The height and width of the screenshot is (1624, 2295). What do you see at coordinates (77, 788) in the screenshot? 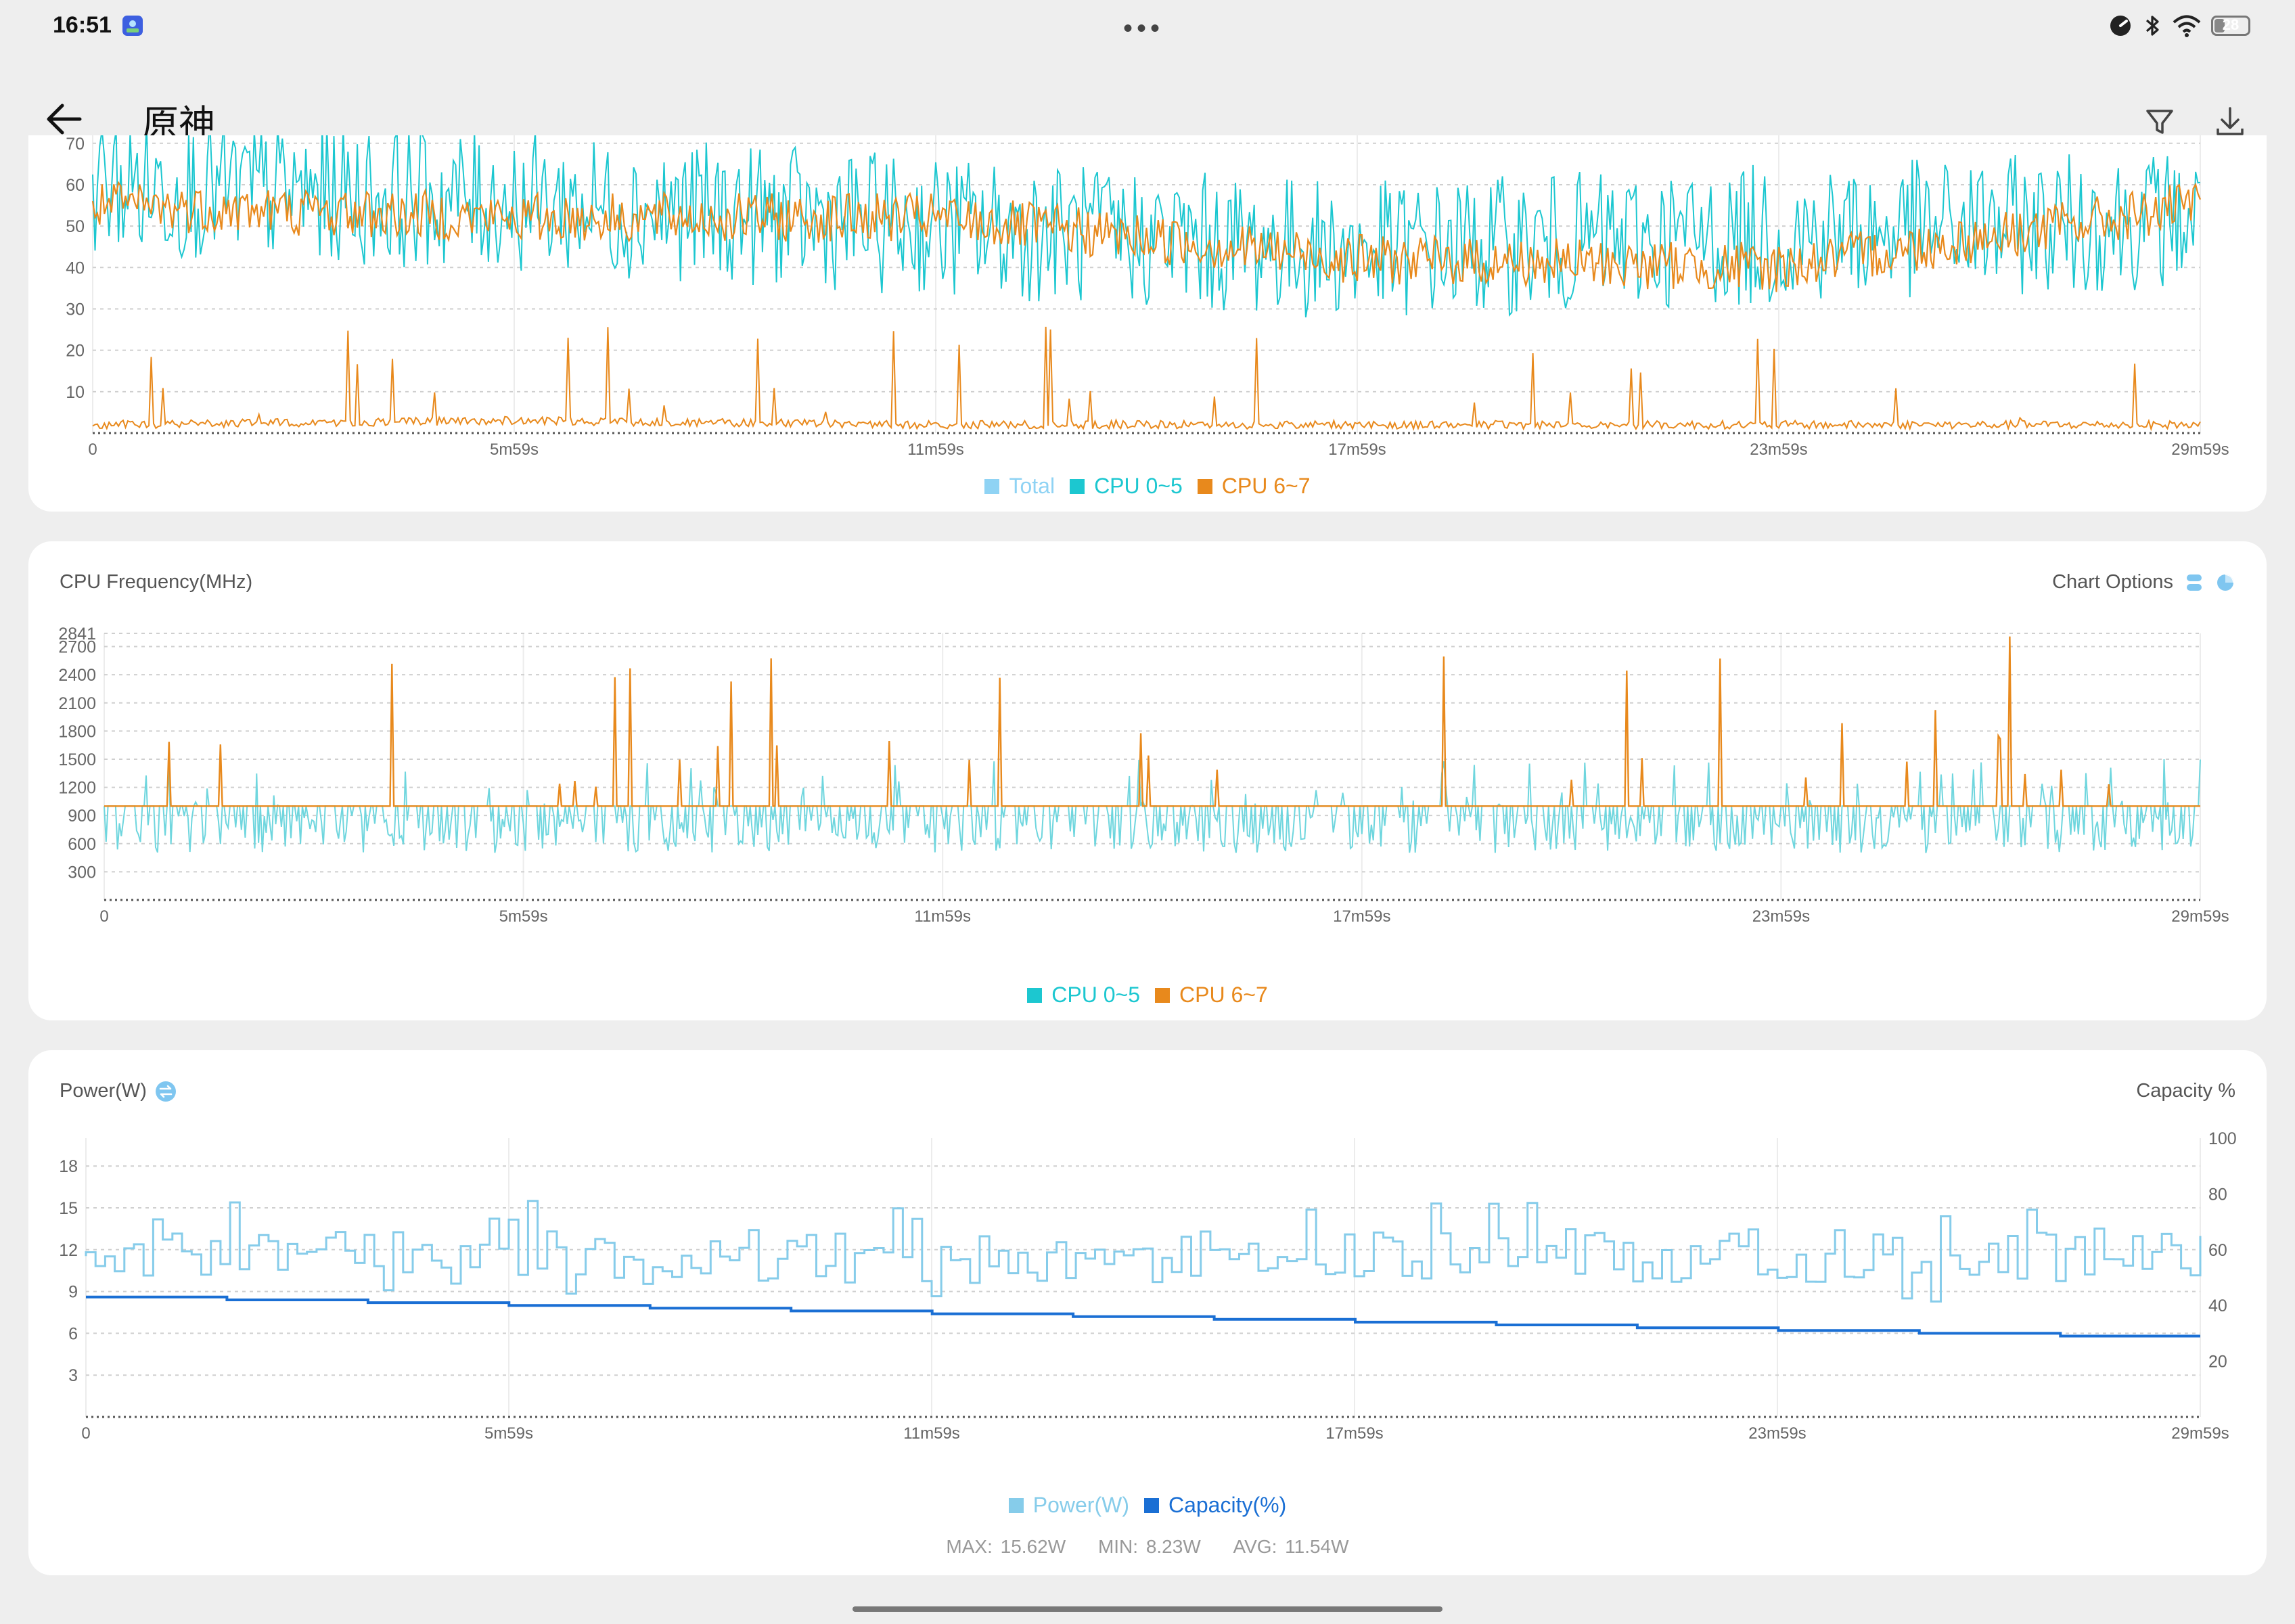
I see `y-tick-label: 1200` at bounding box center [77, 788].